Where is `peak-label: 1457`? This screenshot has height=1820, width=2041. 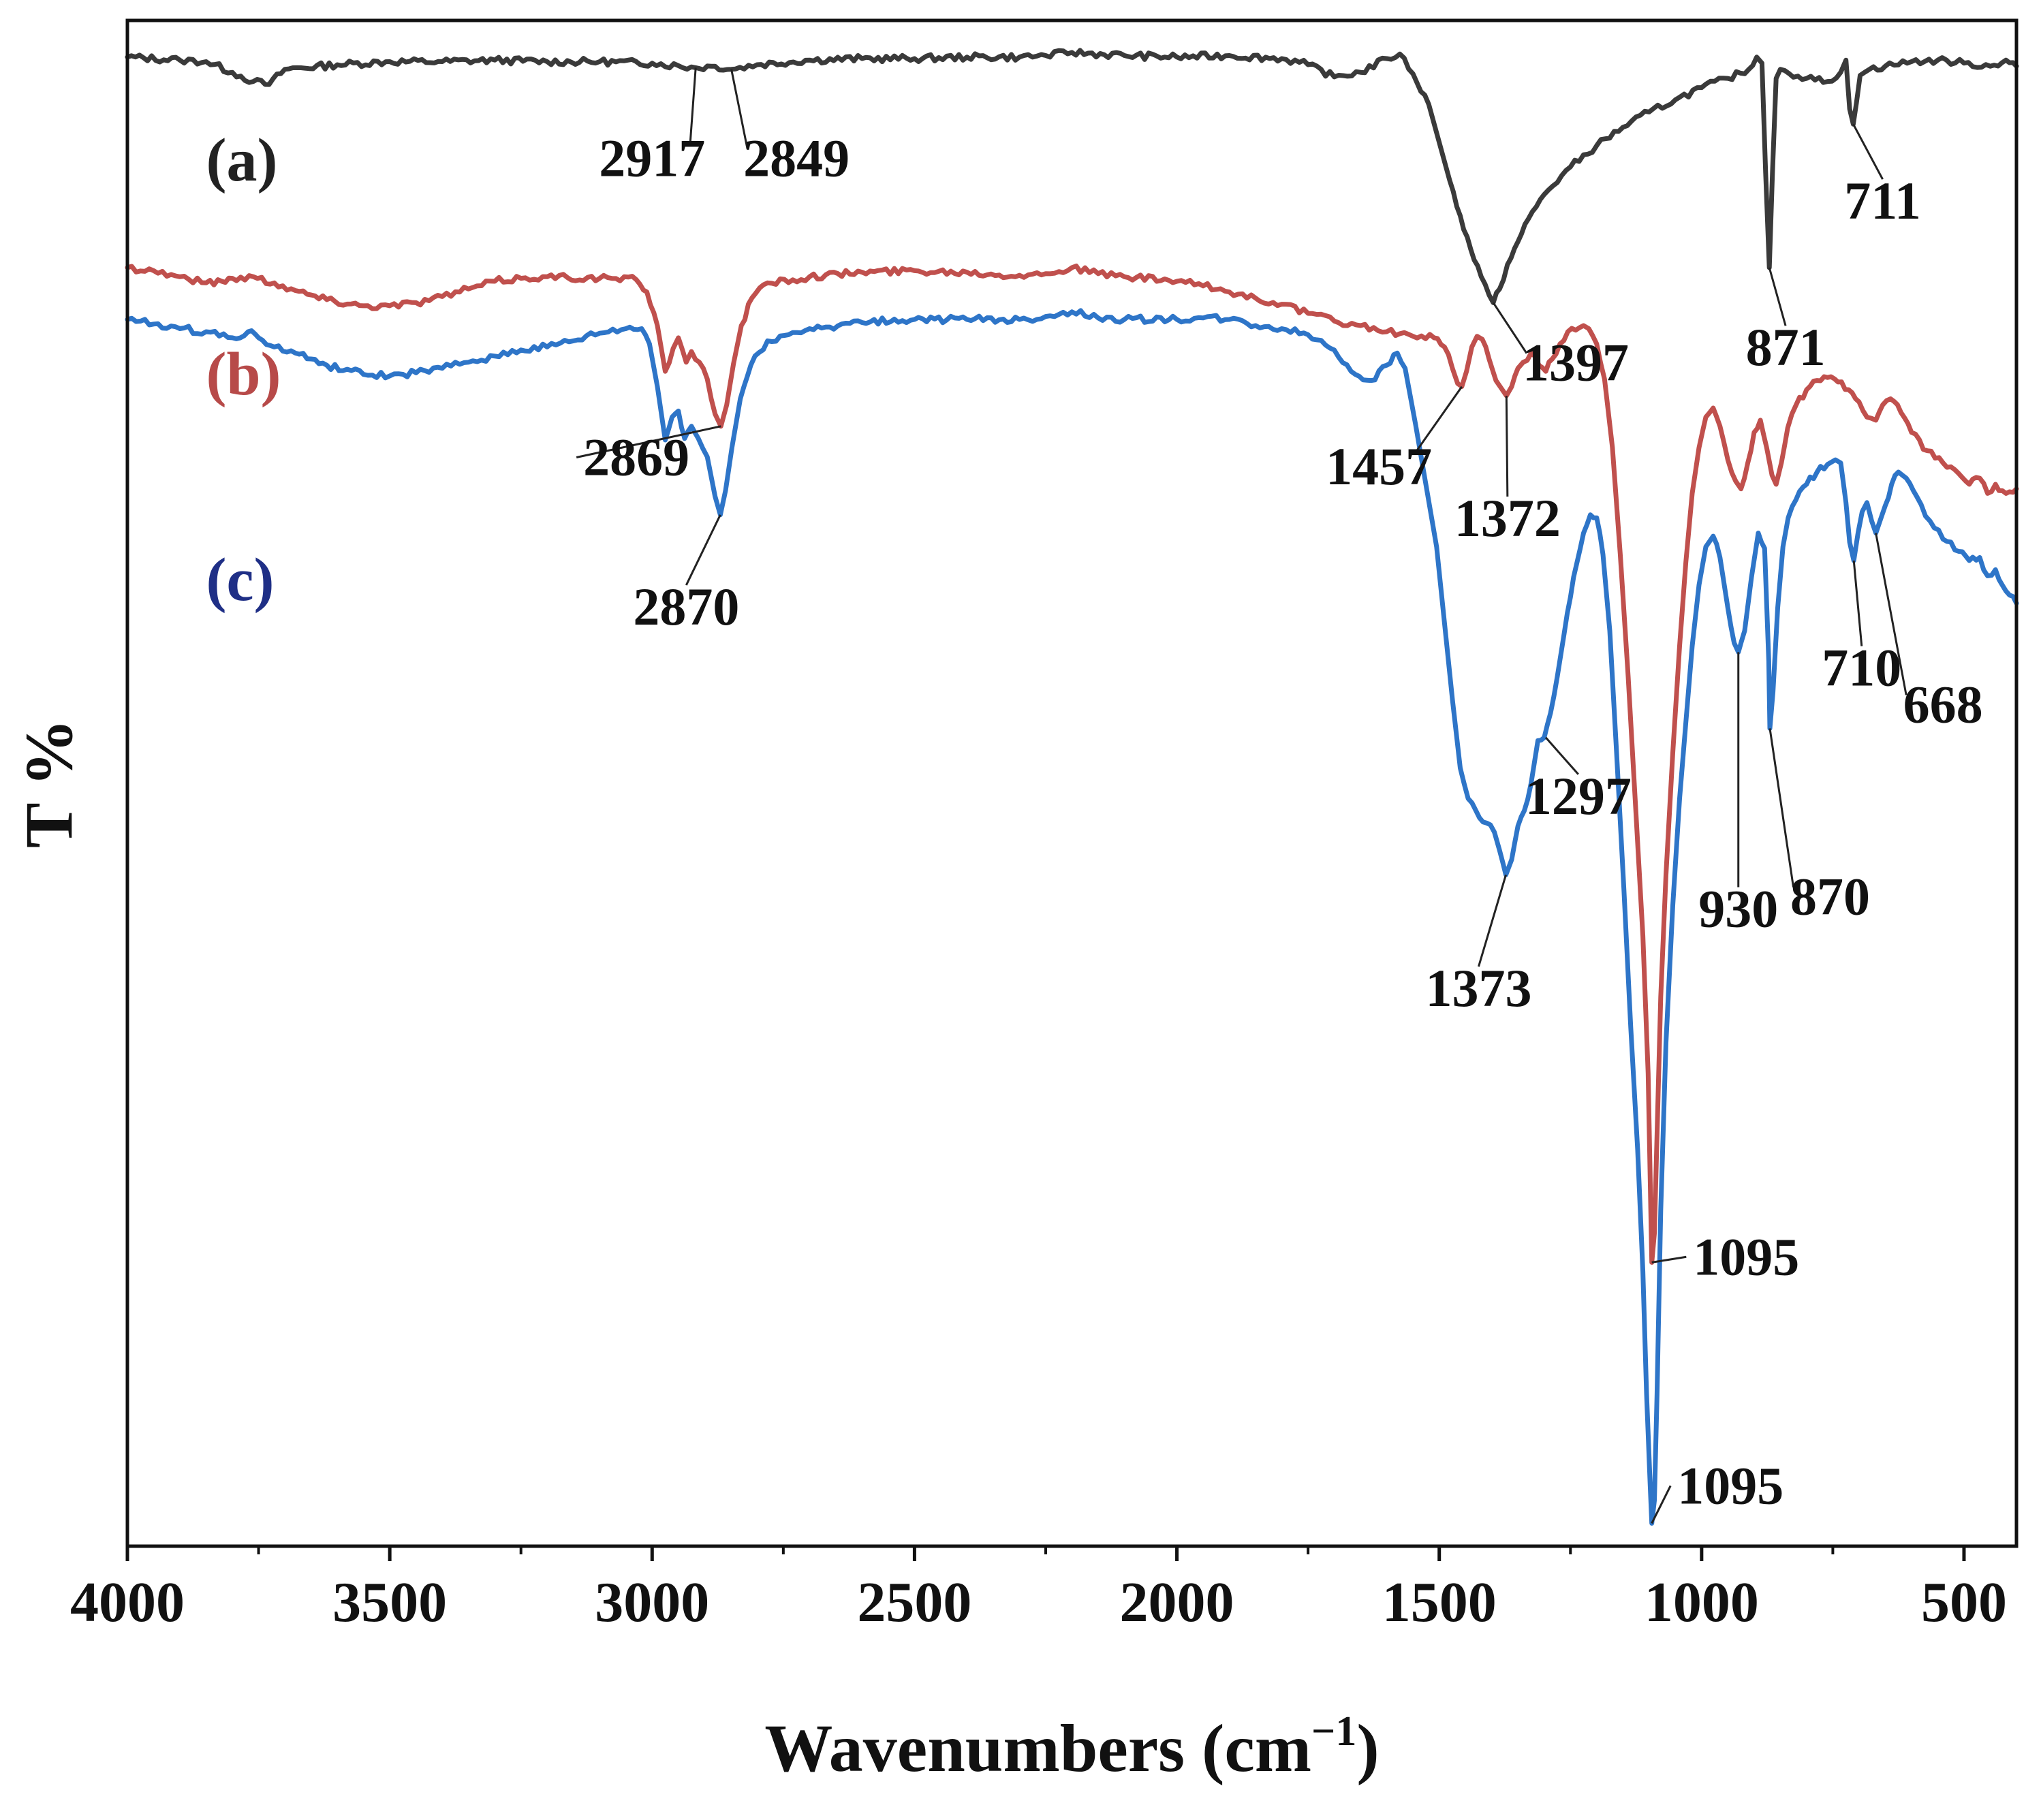 peak-label: 1457 is located at coordinates (1379, 466).